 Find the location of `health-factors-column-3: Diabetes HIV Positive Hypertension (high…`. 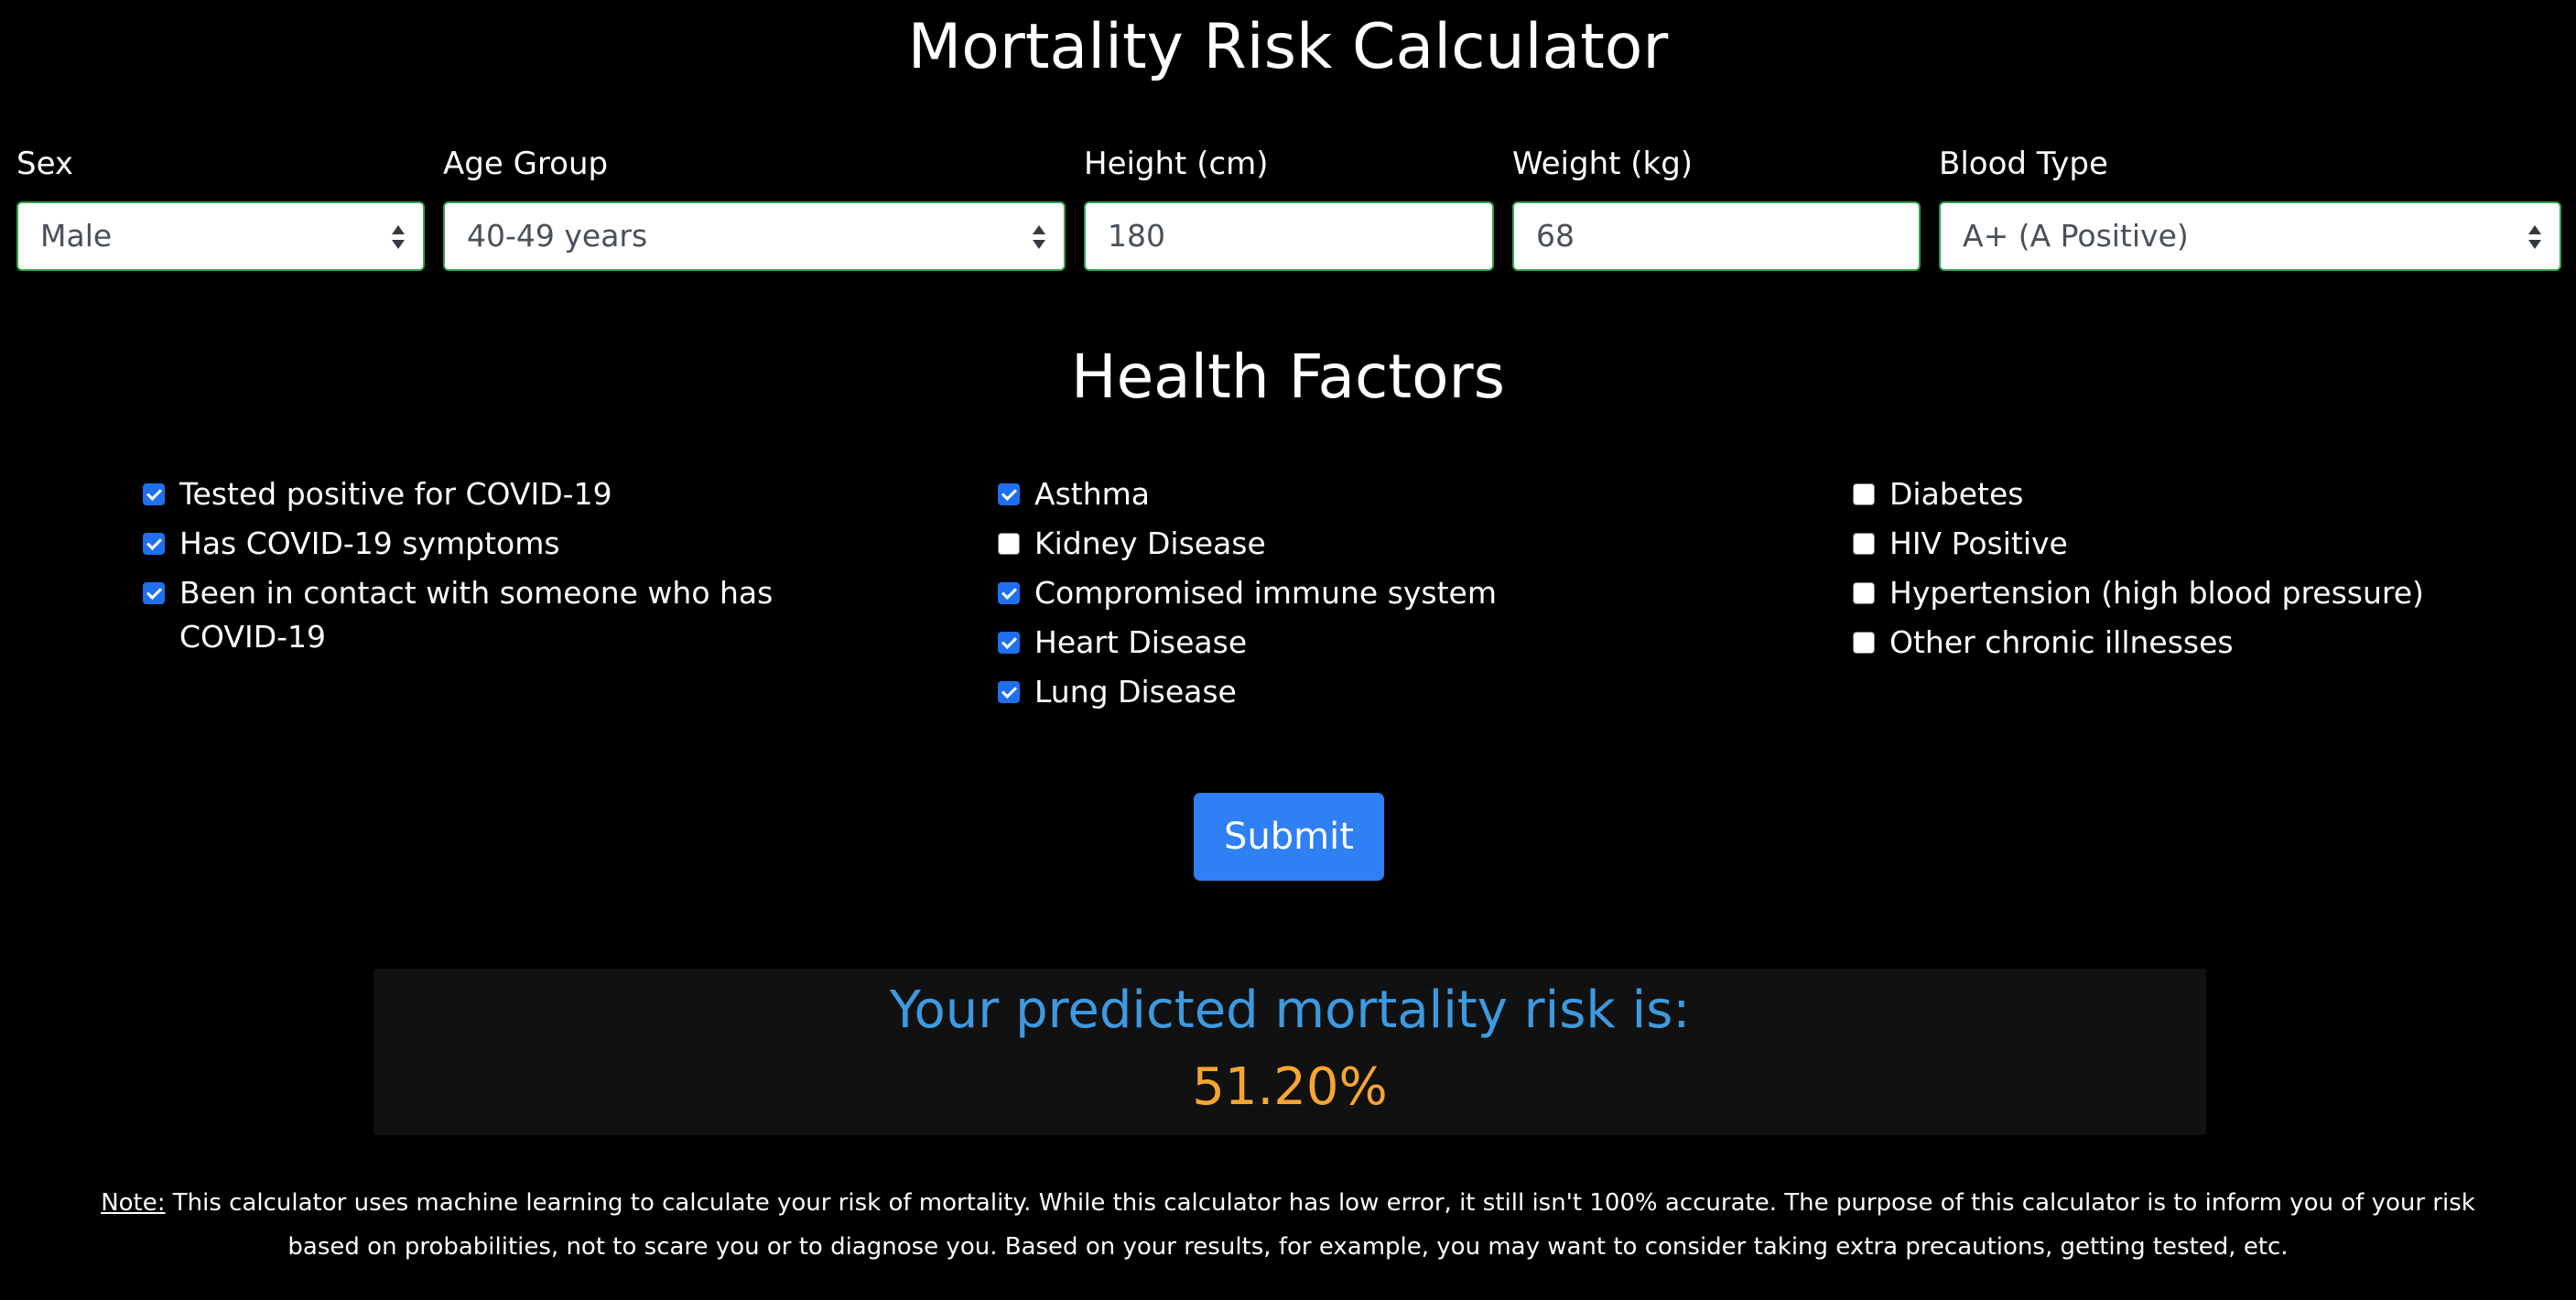

health-factors-column-3: Diabetes HIV Positive Hypertension (high… is located at coordinates (2210, 571).